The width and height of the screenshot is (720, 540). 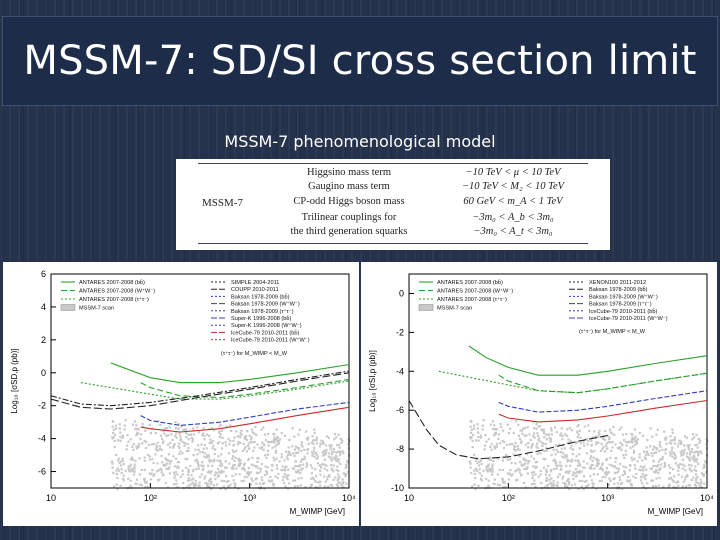 I want to click on y-tick-label: -6, so click(x=42, y=472).